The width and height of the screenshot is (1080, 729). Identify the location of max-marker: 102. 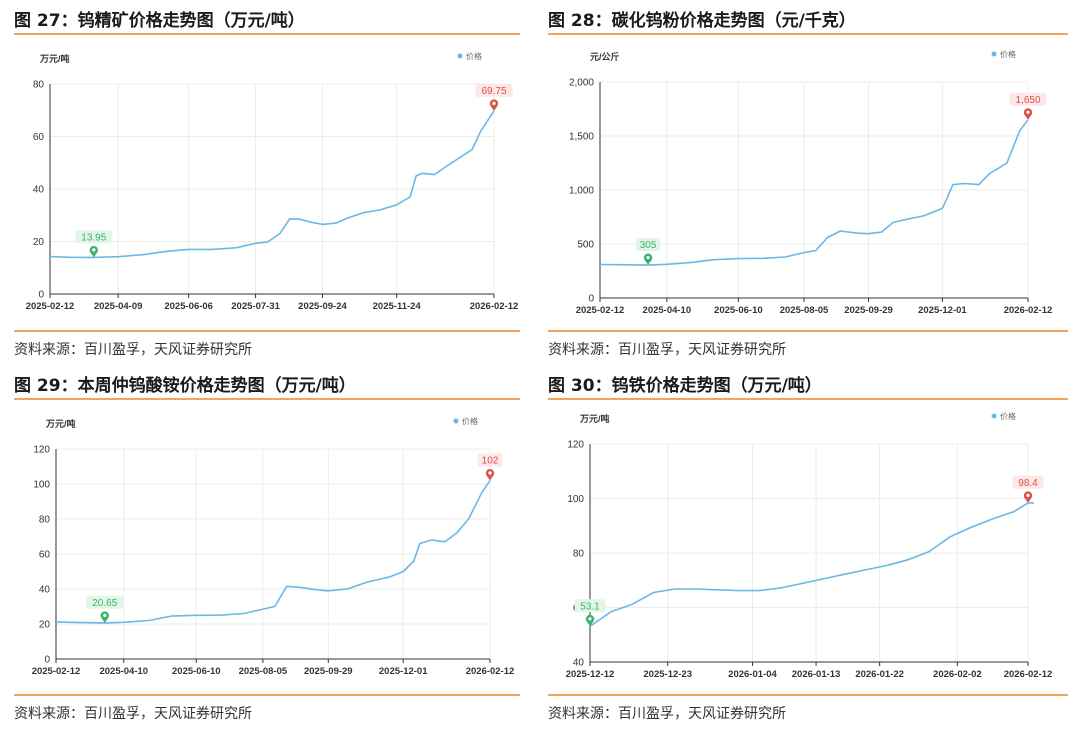
(490, 467).